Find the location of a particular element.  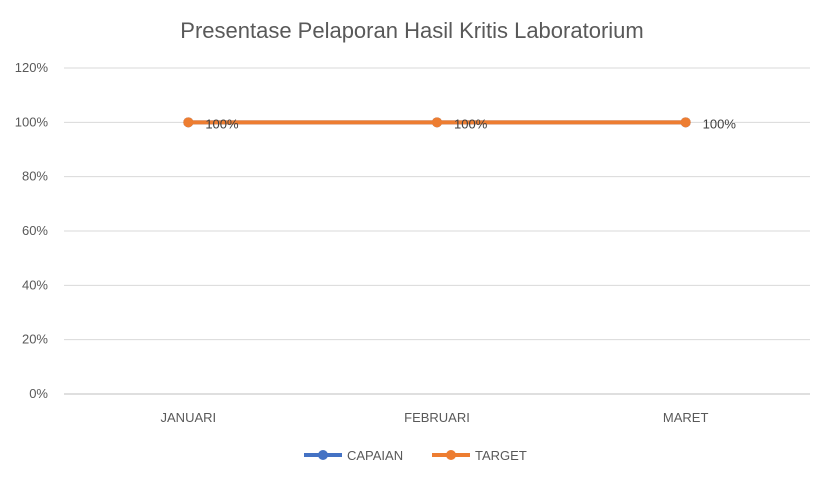

legend-label: TARGET is located at coordinates (501, 455).